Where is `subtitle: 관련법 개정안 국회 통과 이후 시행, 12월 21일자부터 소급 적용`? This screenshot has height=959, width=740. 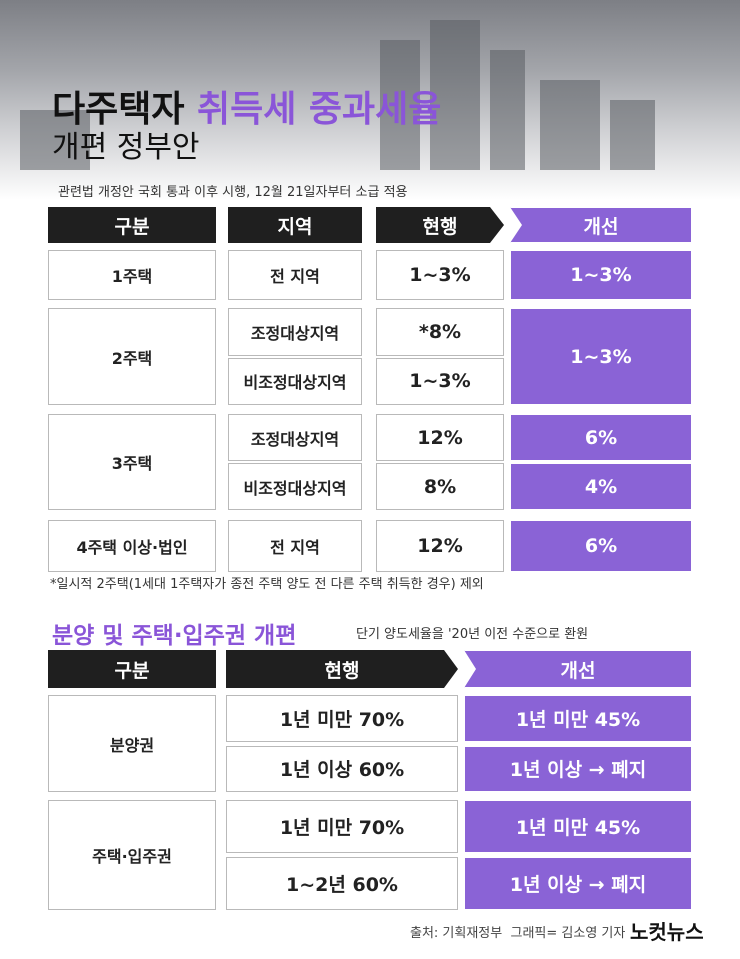
subtitle: 관련법 개정안 국회 통과 이후 시행, 12월 21일자부터 소급 적용 is located at coordinates (233, 192).